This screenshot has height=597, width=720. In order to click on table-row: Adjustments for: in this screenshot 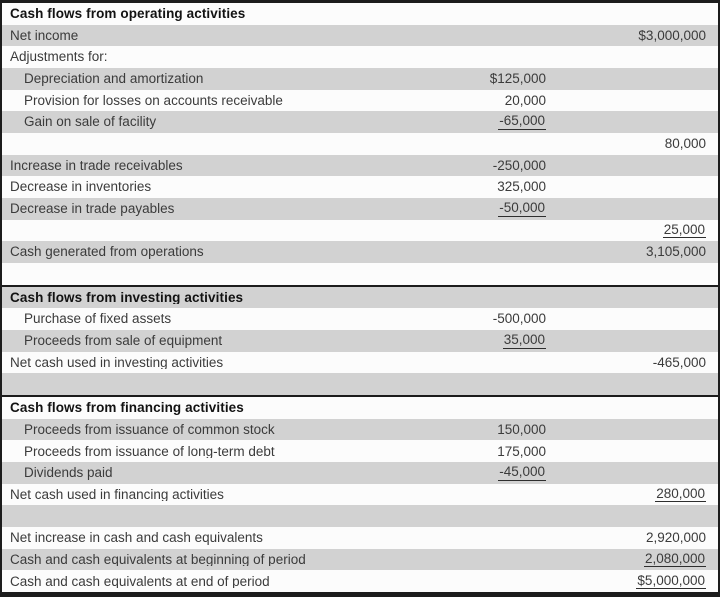, I will do `click(360, 57)`.